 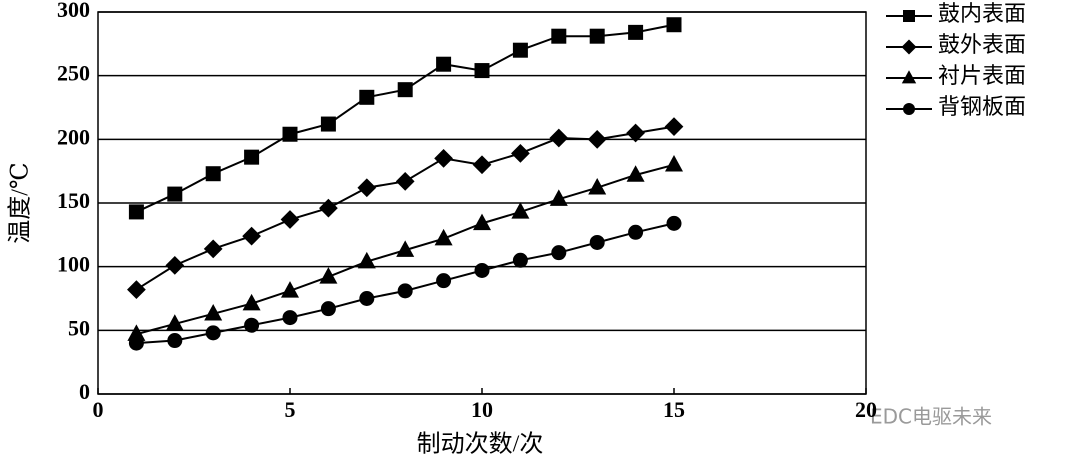 What do you see at coordinates (73, 73) in the screenshot?
I see `y-tick-label: 250` at bounding box center [73, 73].